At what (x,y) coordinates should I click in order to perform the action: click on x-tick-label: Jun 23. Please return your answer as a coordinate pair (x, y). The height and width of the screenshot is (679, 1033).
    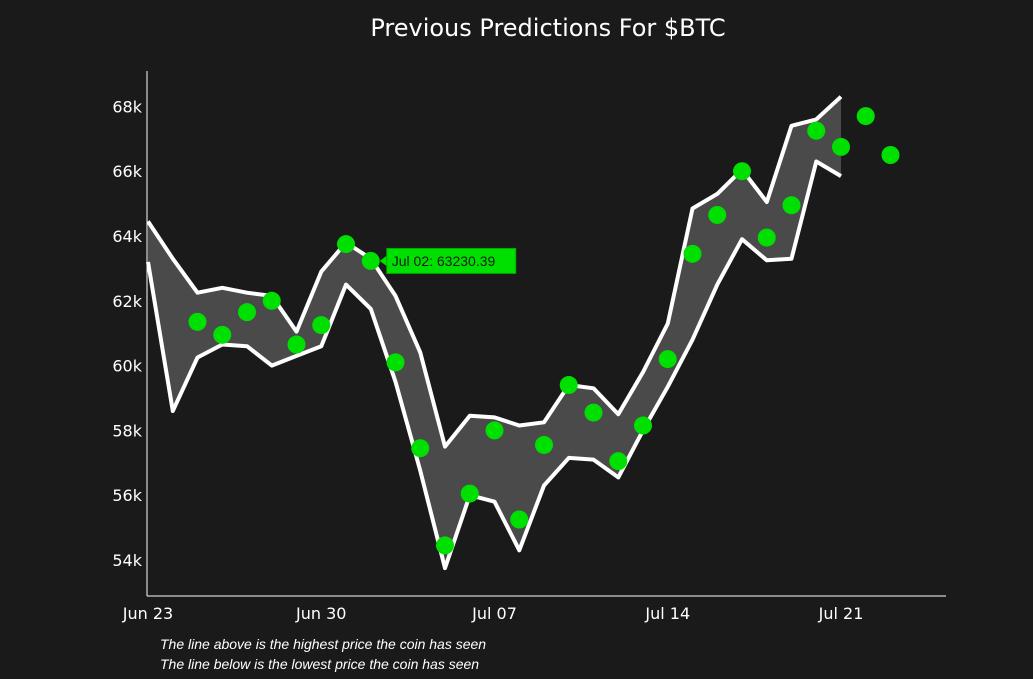
    Looking at the image, I should click on (147, 613).